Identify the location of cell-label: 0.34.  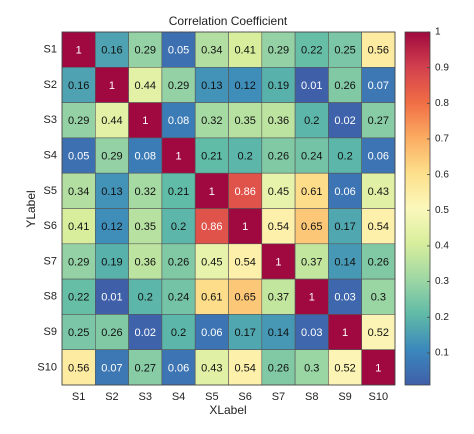
(78, 192).